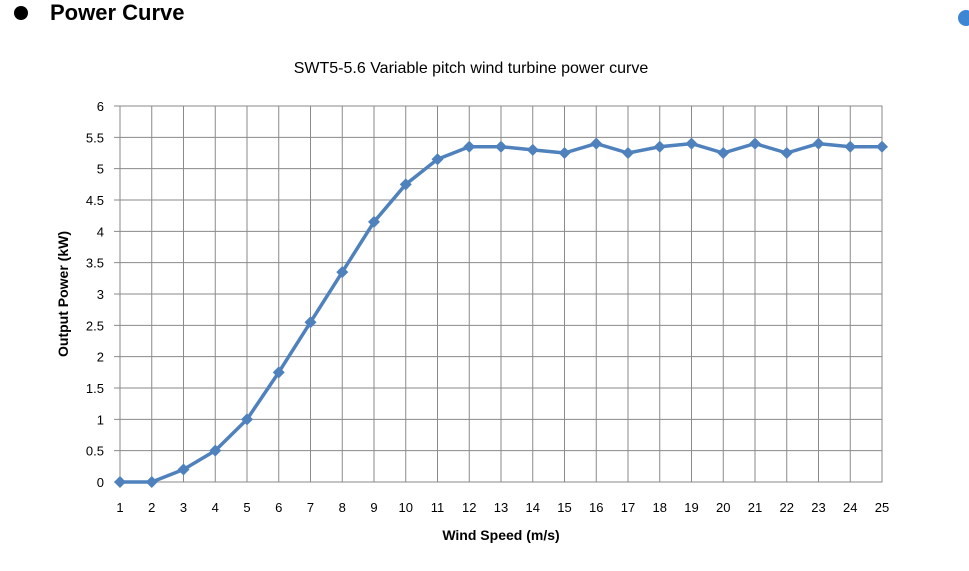  What do you see at coordinates (21, 13) in the screenshot?
I see `bullet-icon` at bounding box center [21, 13].